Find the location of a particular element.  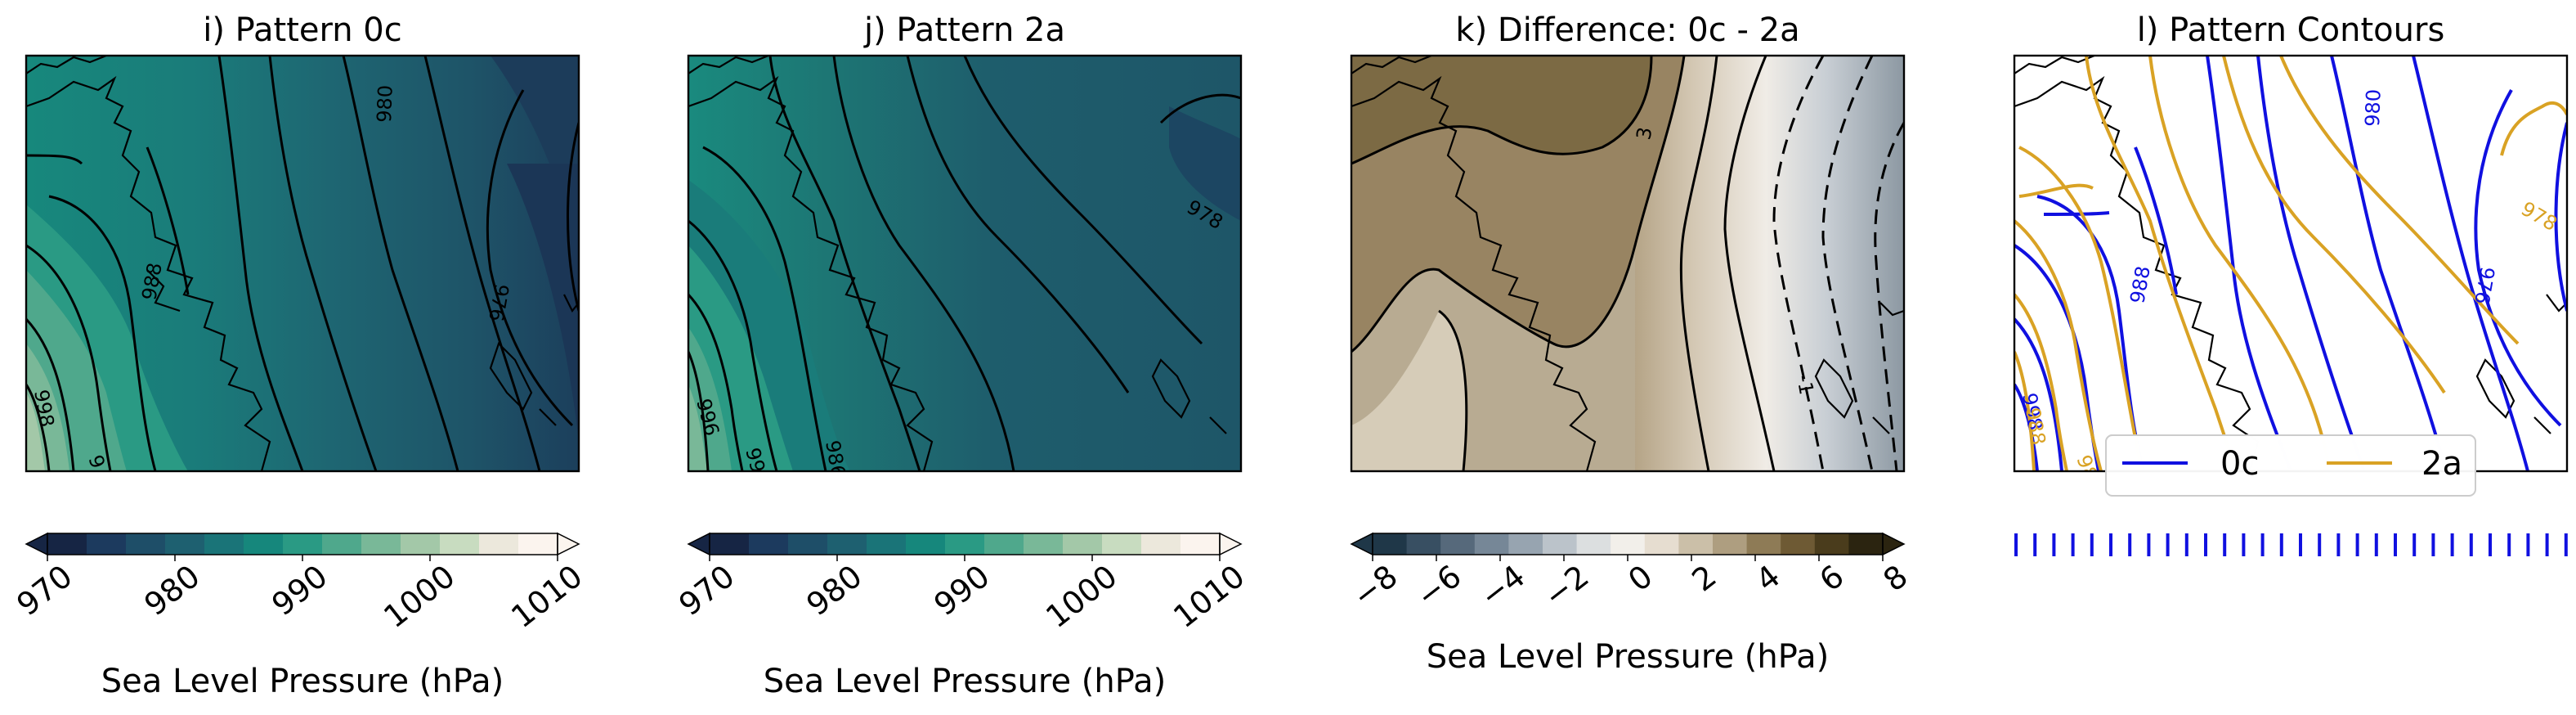

panel-k-title: k) Difference: 0c - 2a is located at coordinates (1627, 30).